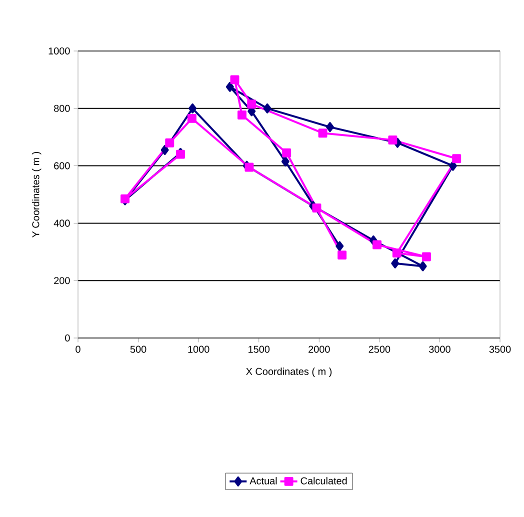 The width and height of the screenshot is (524, 517). Describe the element at coordinates (500, 349) in the screenshot. I see `x-tick-label: 3500` at that location.